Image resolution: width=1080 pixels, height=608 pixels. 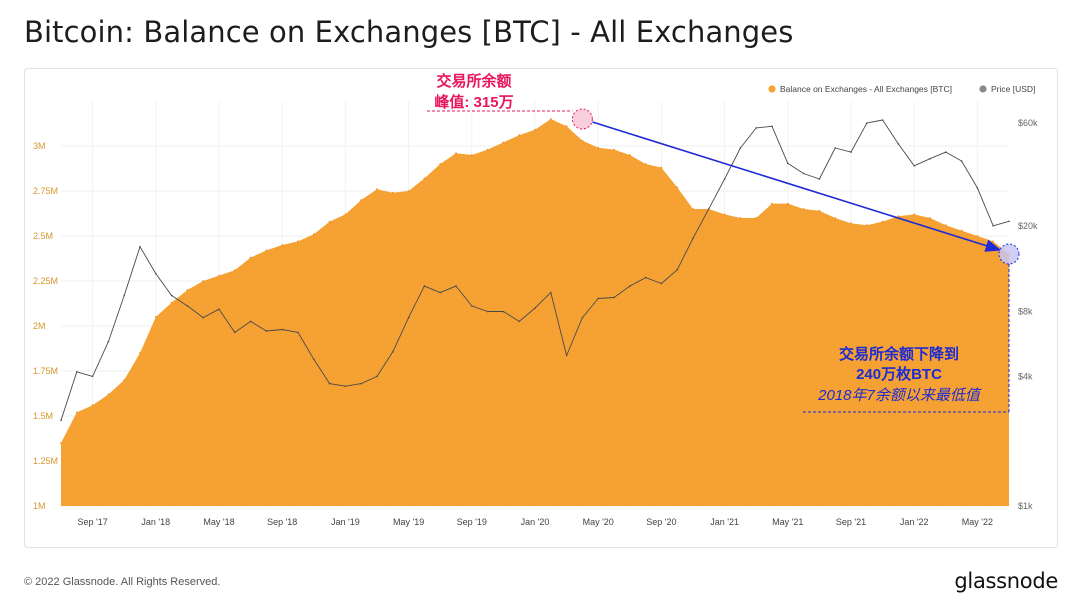 I want to click on x-tick-label: Jan '20, so click(x=535, y=522).